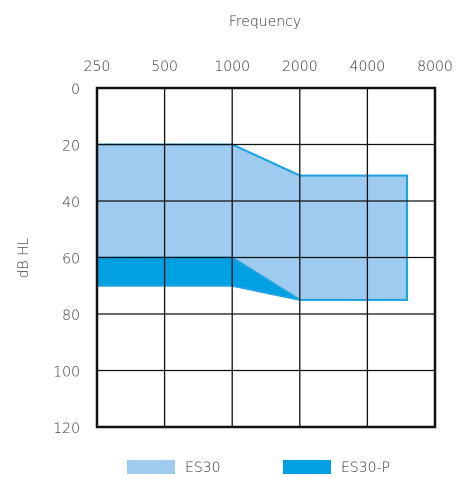  I want to click on y-tick-label: 60, so click(71, 260).